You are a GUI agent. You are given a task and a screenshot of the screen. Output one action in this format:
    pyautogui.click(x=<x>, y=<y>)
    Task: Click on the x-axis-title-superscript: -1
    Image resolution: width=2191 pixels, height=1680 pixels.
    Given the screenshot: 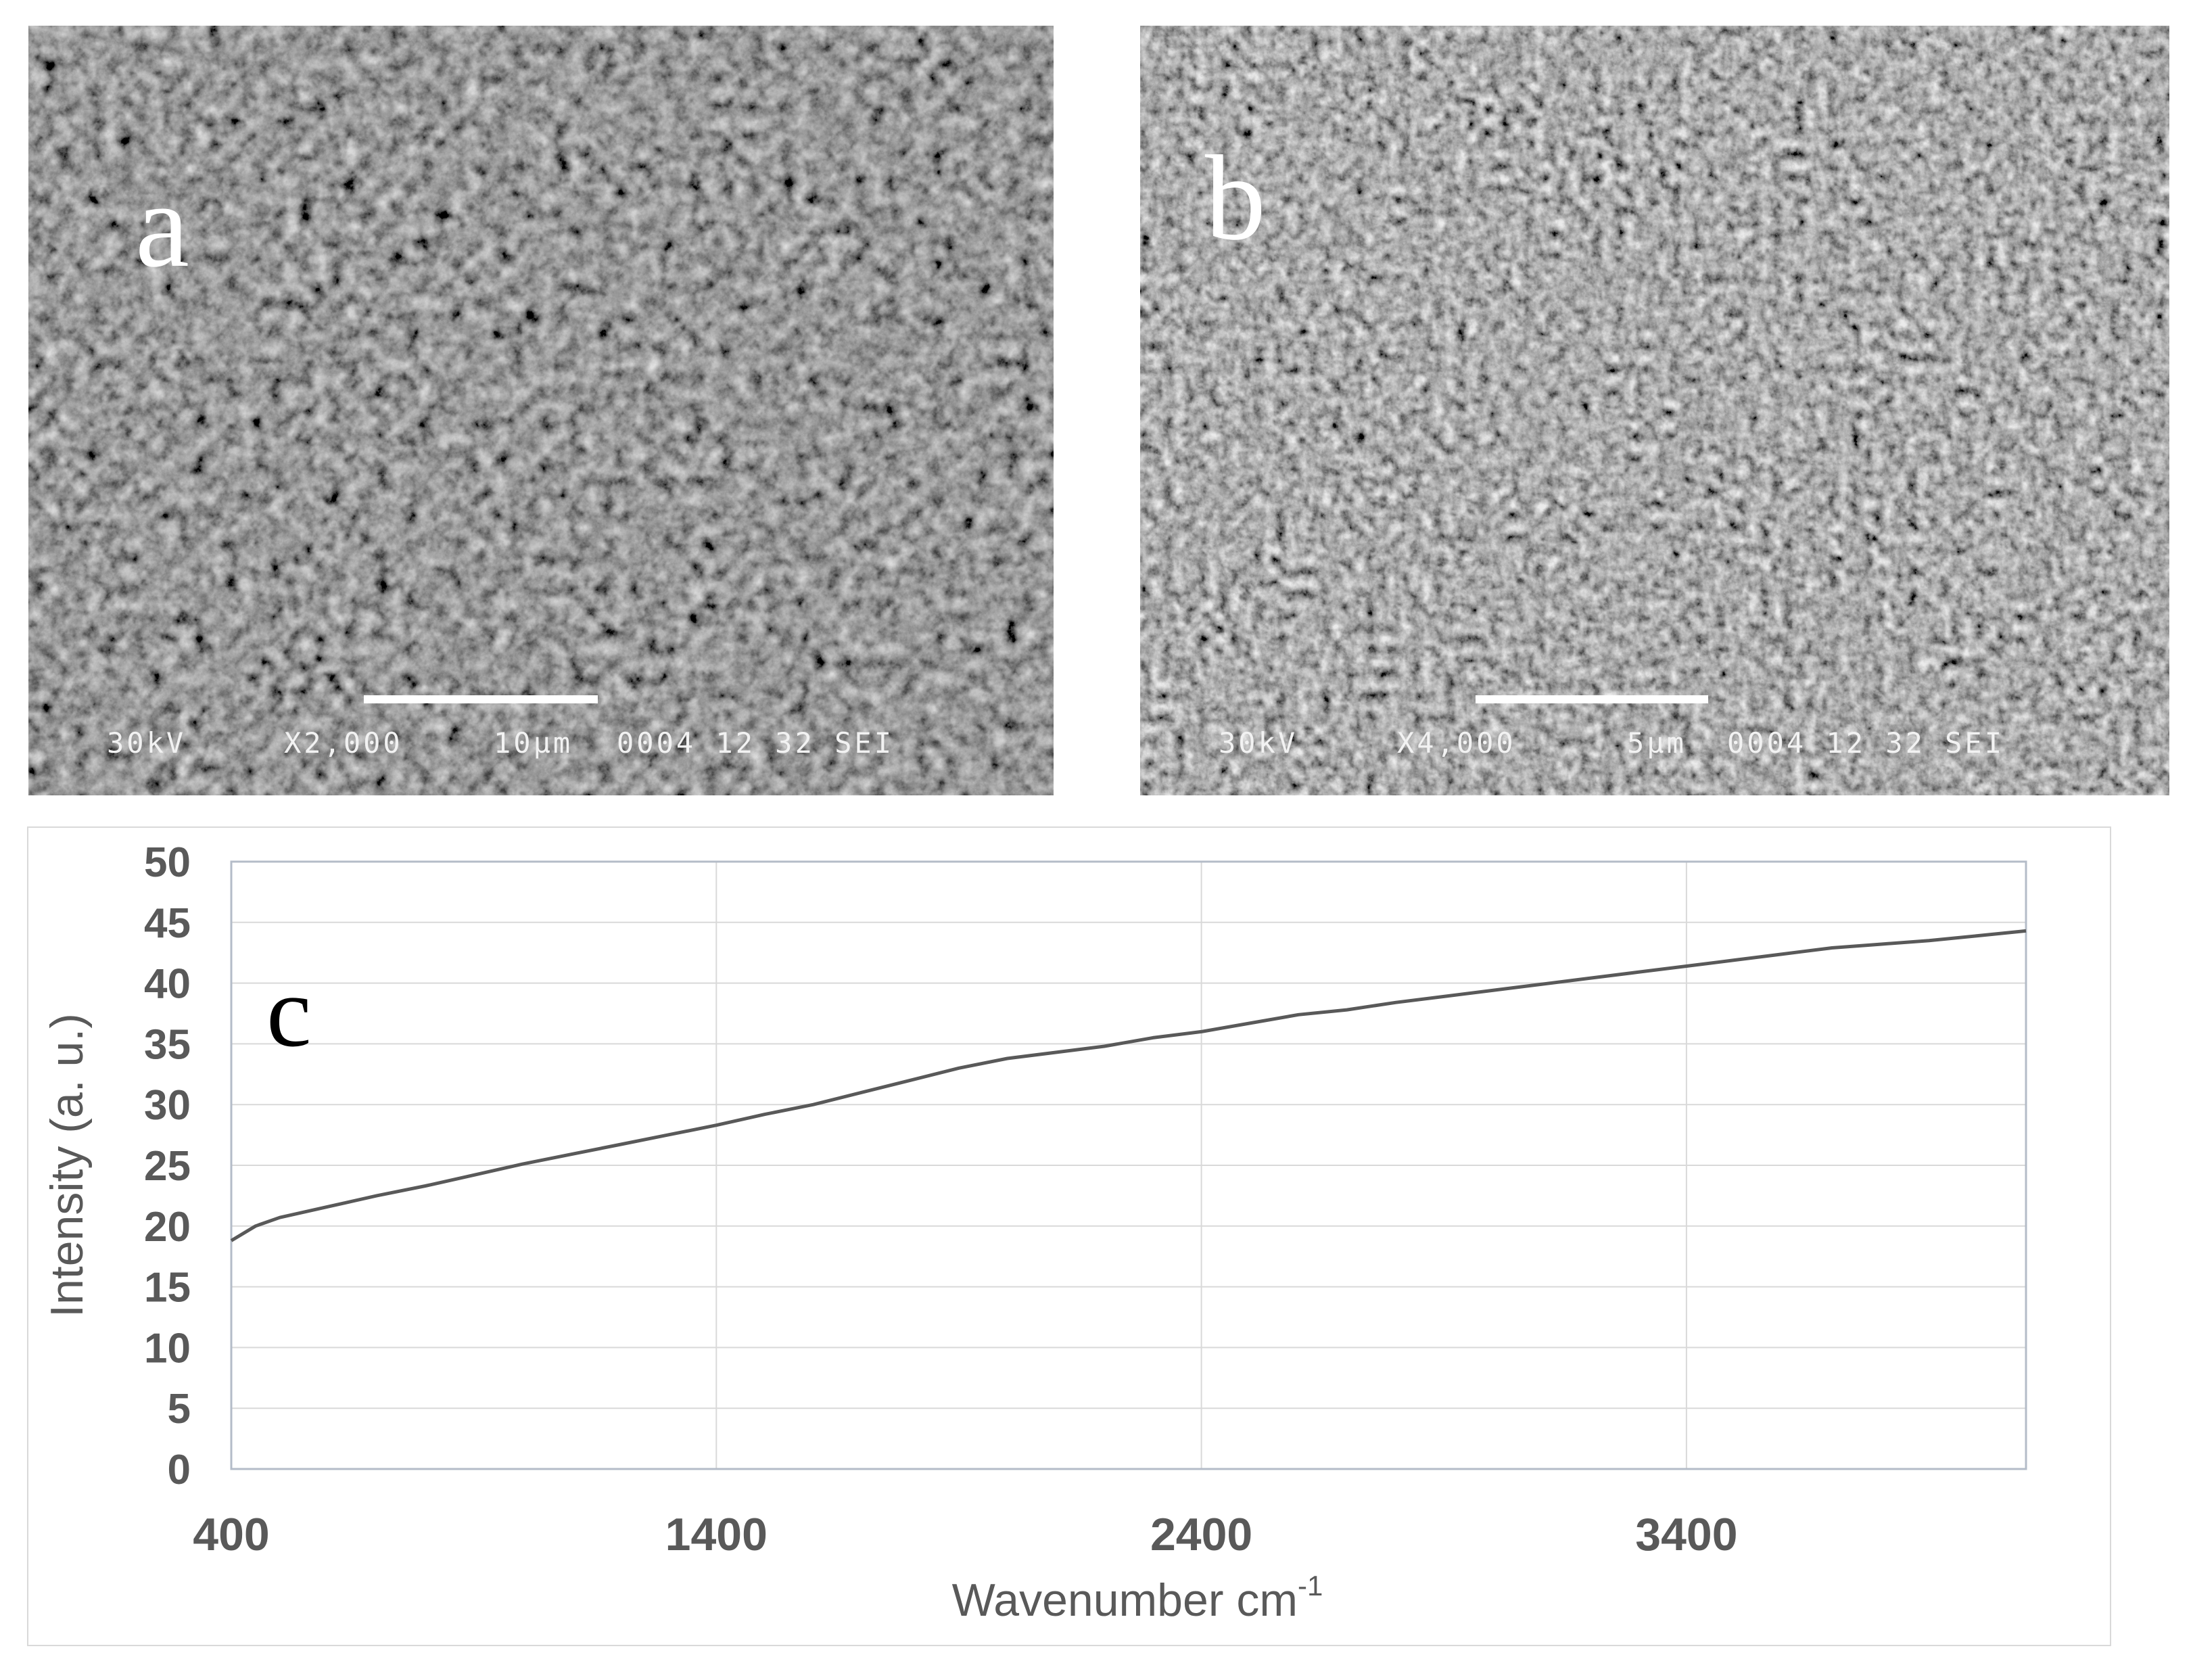 What is the action you would take?
    pyautogui.click(x=1310, y=1586)
    